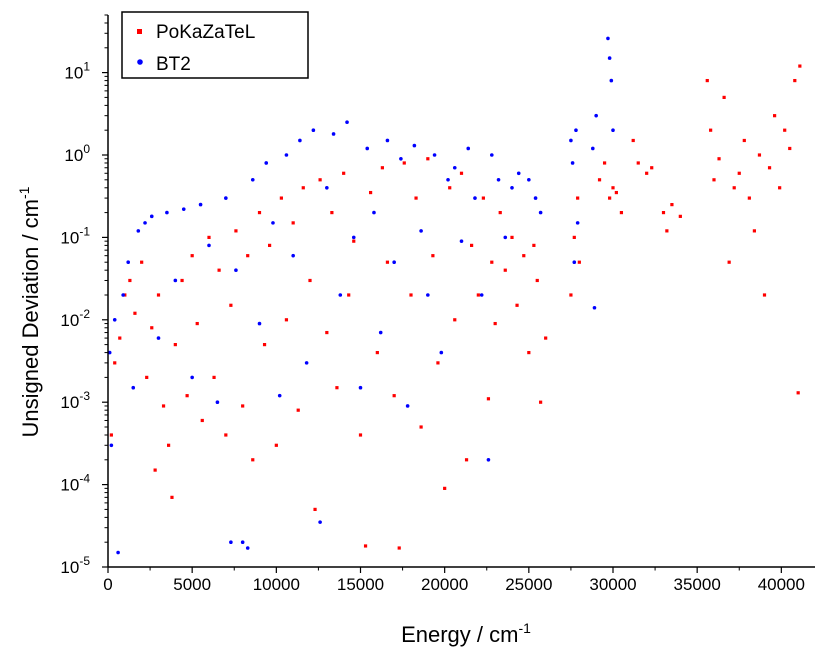 Image resolution: width=830 pixels, height=648 pixels. I want to click on y-tick-label: 10¹, so click(77, 71).